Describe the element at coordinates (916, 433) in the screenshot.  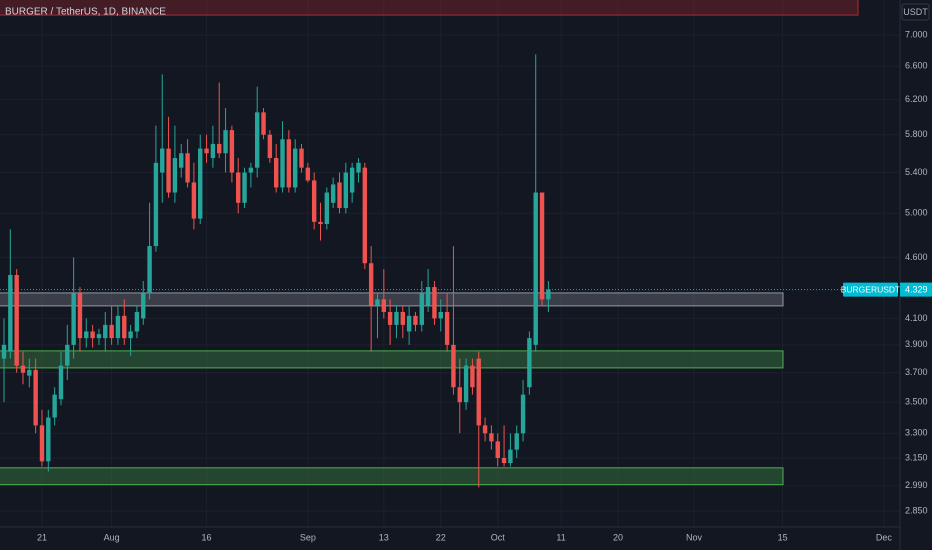
I see `y-tick-label: 3.300` at that location.